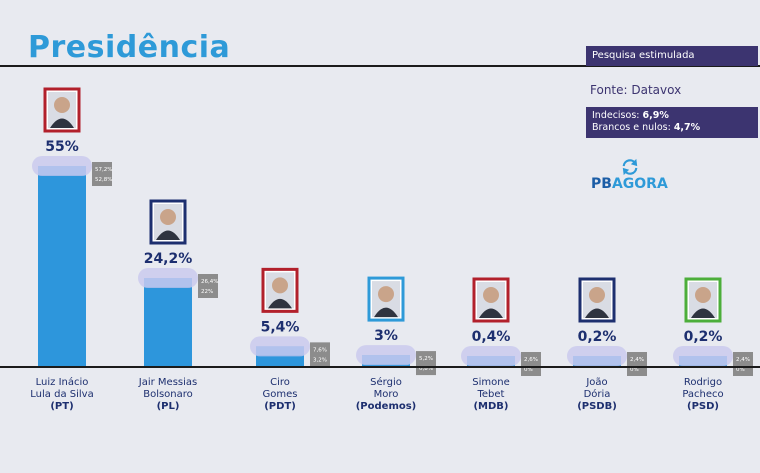 This screenshot has height=473, width=760. I want to click on range-high-4: 2,6%, so click(531, 360).